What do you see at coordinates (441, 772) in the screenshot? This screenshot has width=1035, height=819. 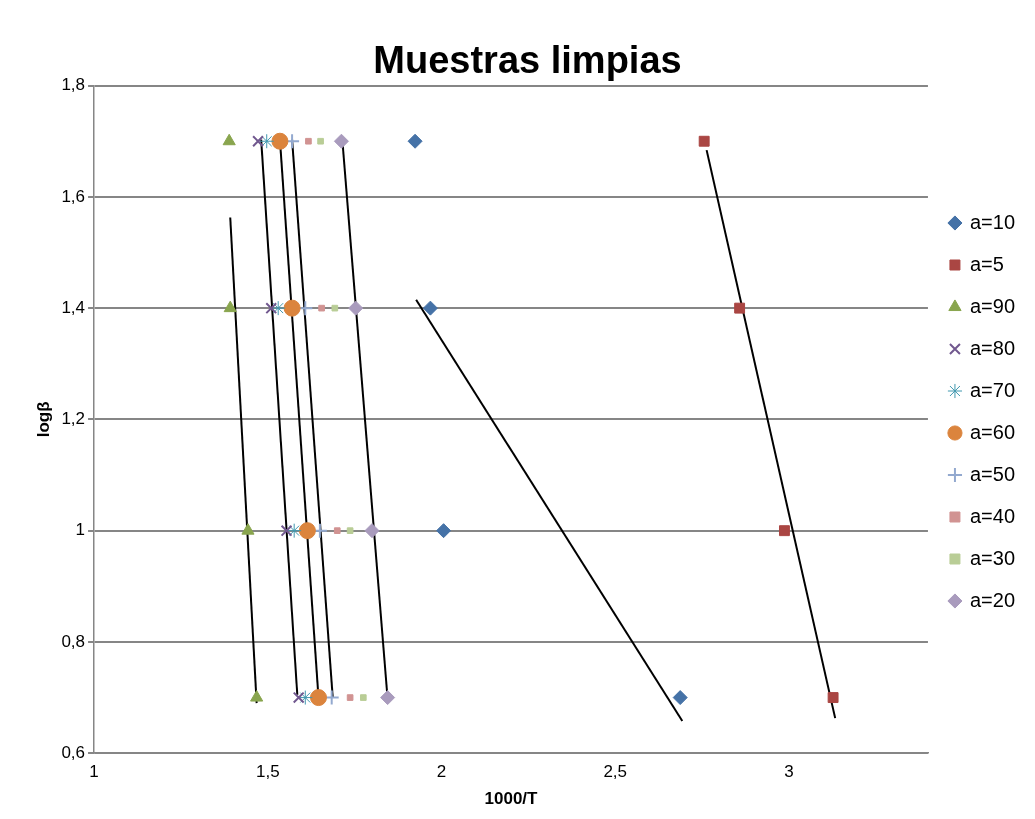 I see `x-tick-label: 2` at bounding box center [441, 772].